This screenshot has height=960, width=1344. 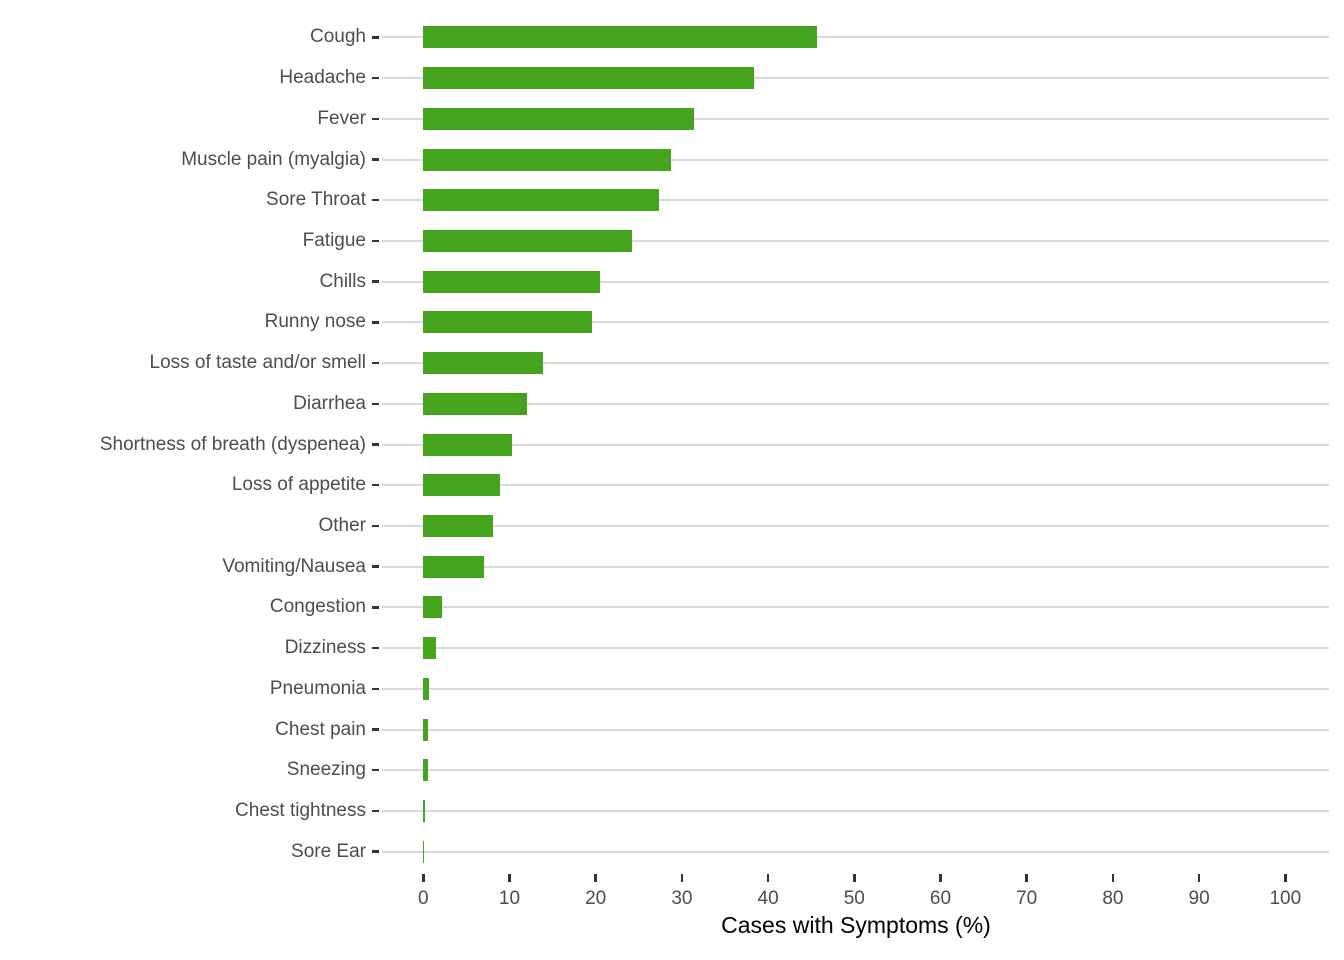 I want to click on y-axis-label: Chills, so click(x=342, y=281).